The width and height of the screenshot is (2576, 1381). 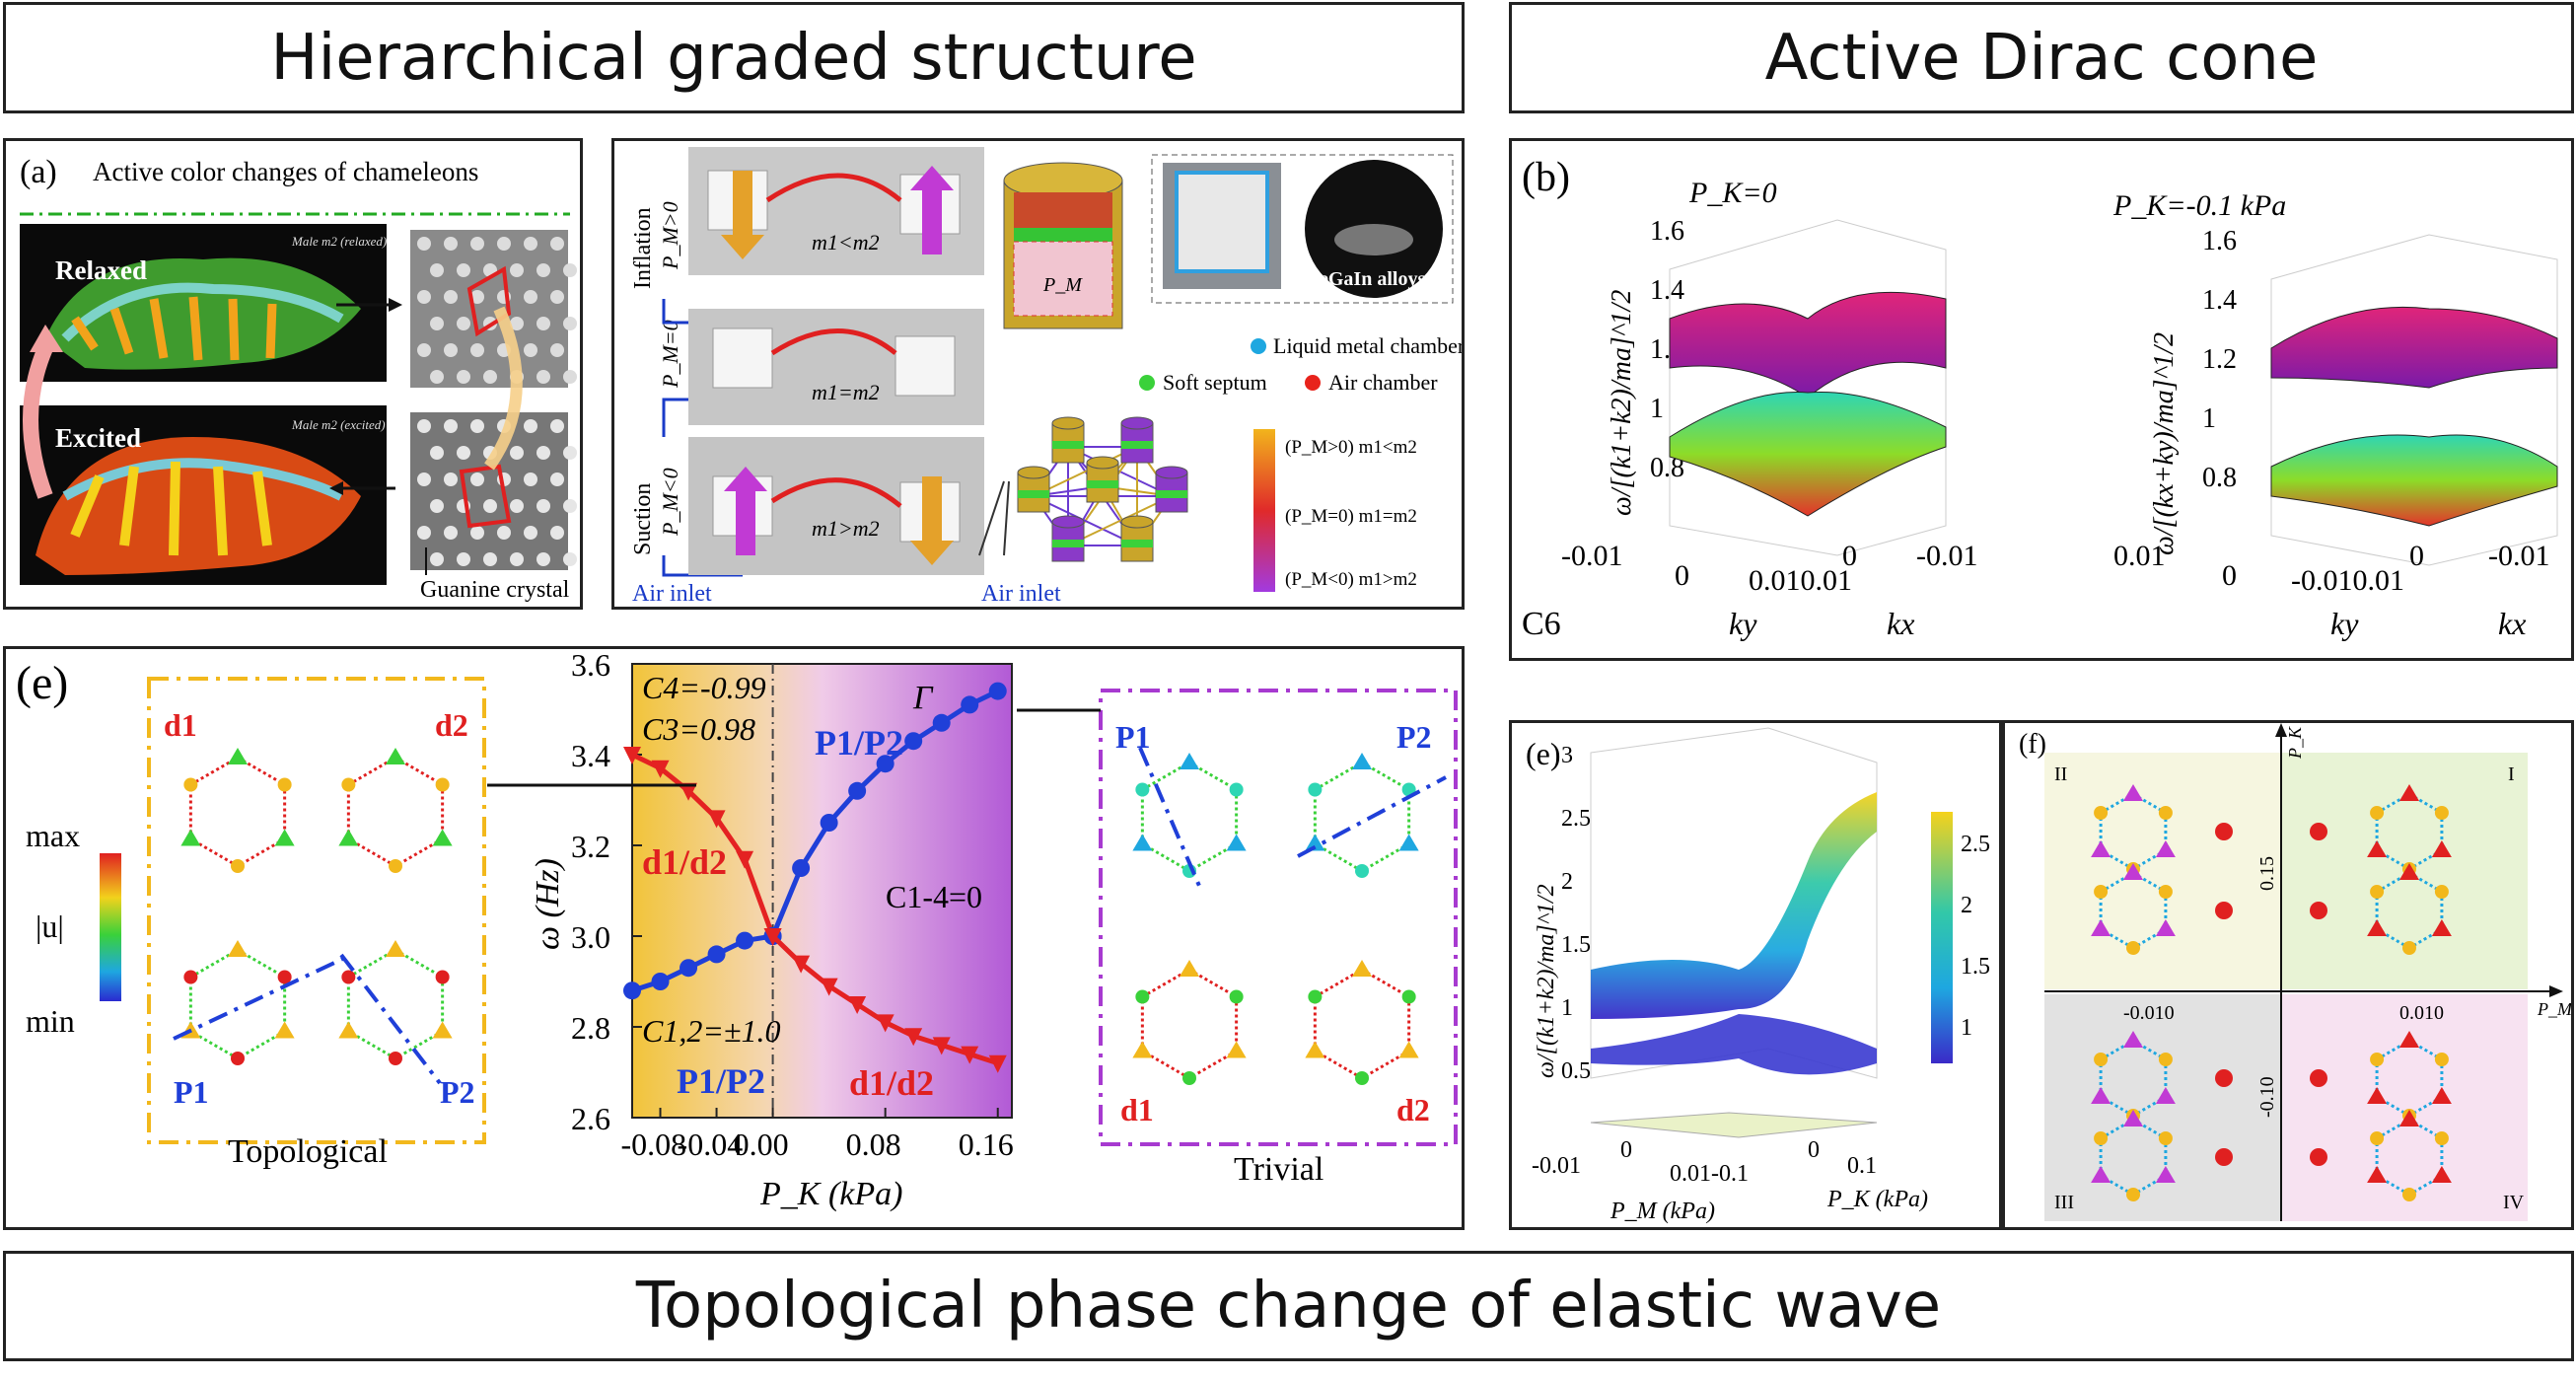 I want to click on panel-f-label: (f), so click(x=2033, y=744).